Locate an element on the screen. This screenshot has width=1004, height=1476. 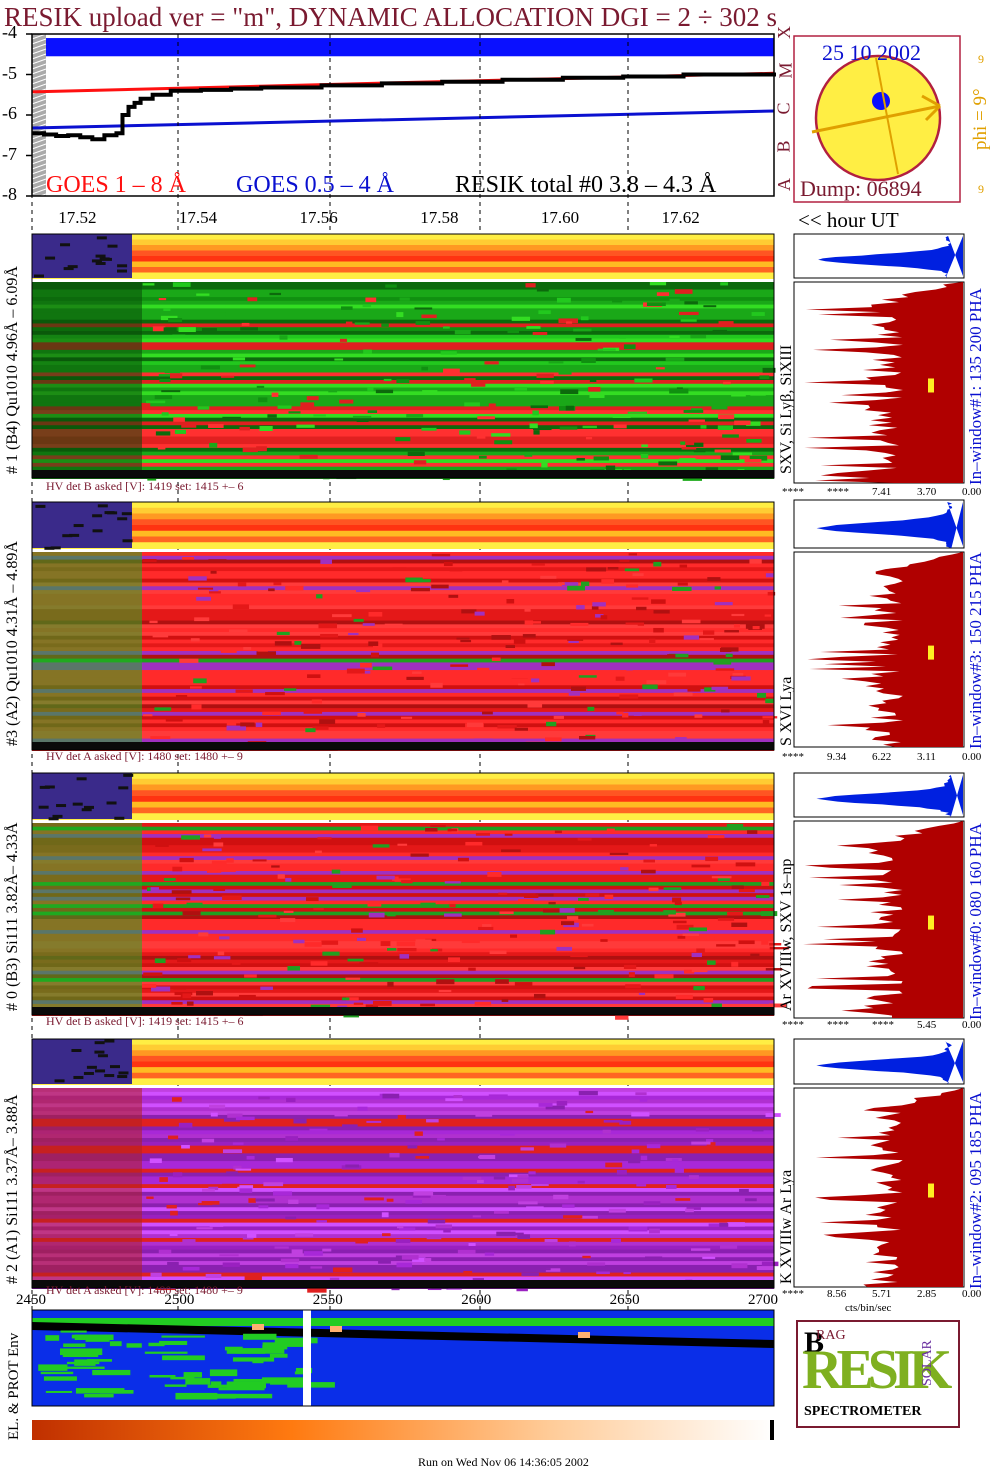
hm-frame is located at coordinates (403, 356).